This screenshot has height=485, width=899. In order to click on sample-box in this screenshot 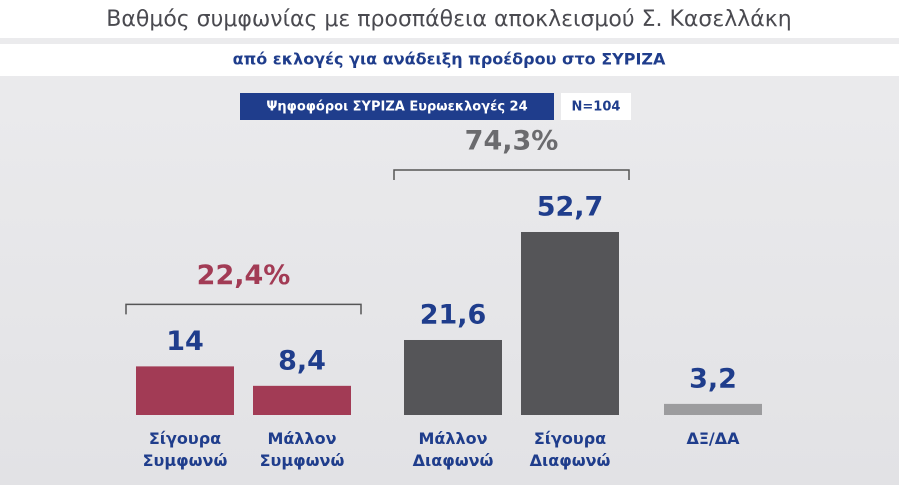, I will do `click(596, 106)`.